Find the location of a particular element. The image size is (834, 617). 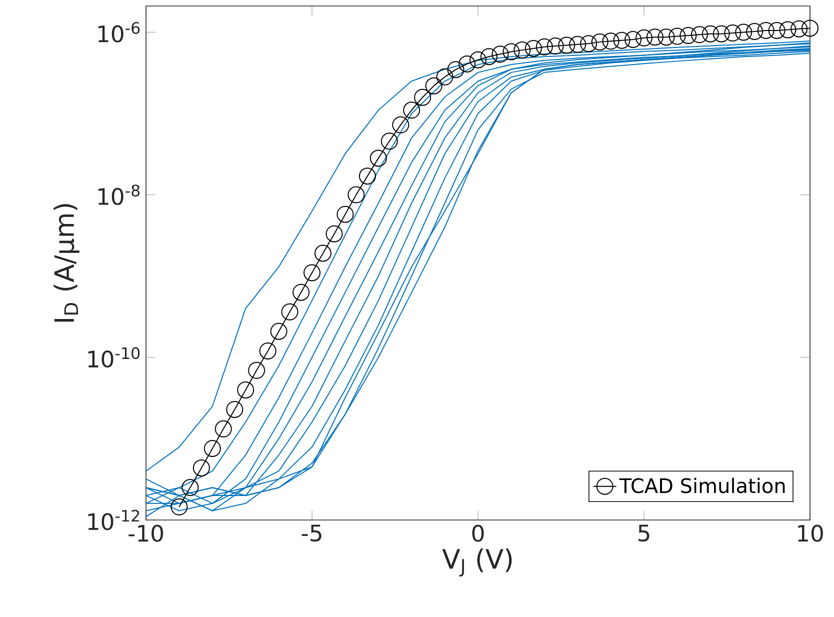

x-tick-label: 0 is located at coordinates (478, 533).